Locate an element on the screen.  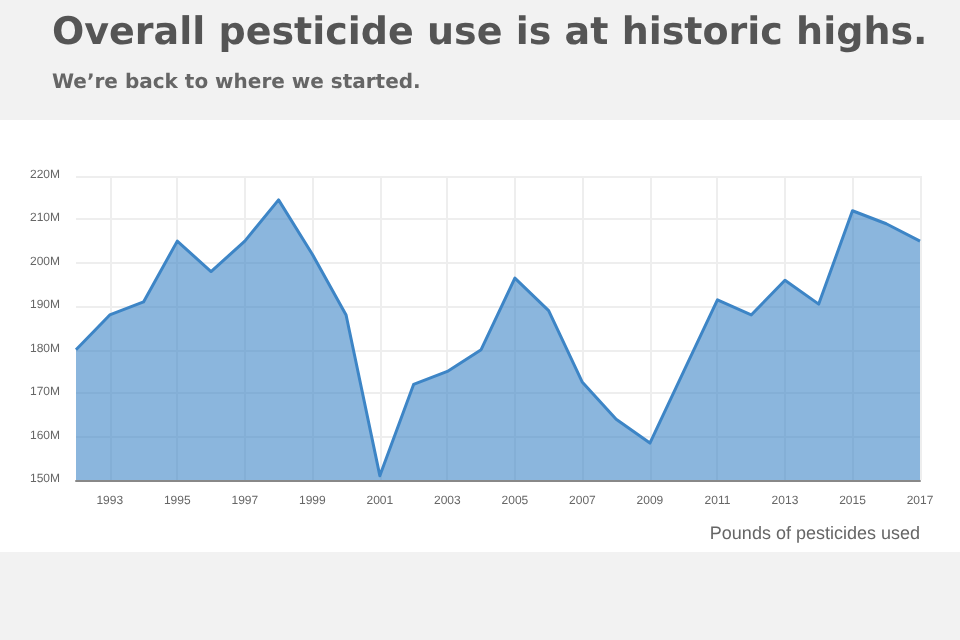
x-axis-title: Pounds of pesticides used is located at coordinates (814, 533).